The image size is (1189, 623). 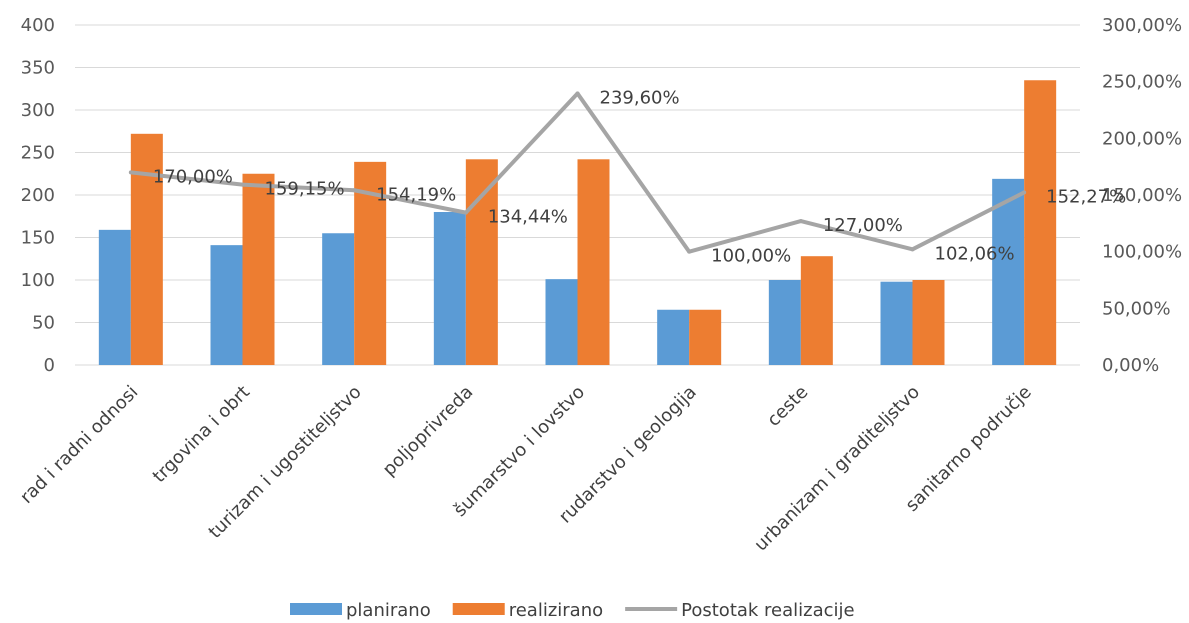 I want to click on data-label: 134,44%, so click(x=528, y=217).